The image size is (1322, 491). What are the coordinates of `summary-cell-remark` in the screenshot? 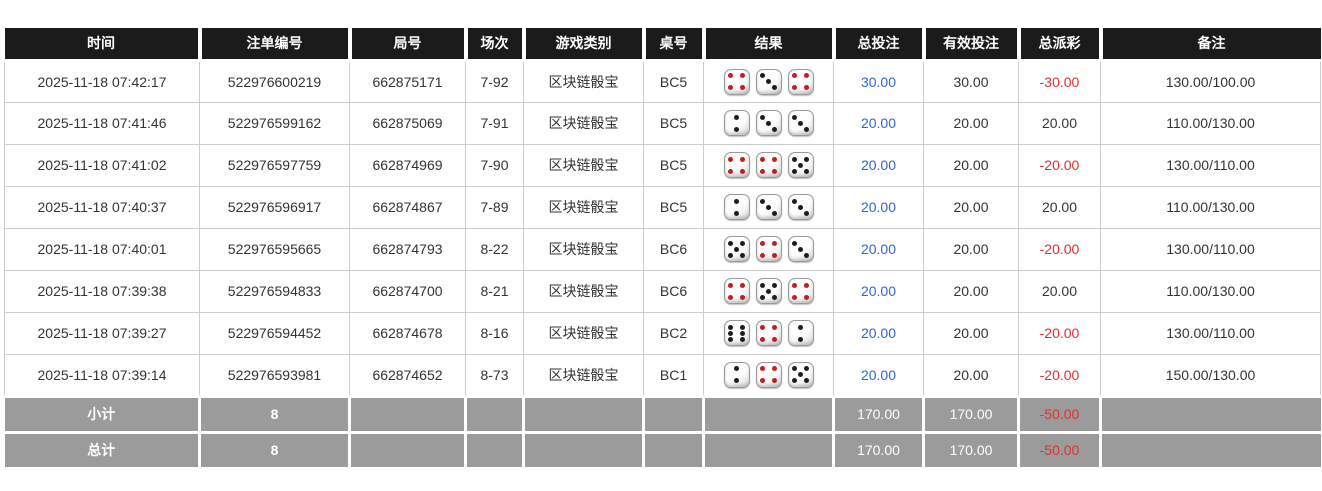 It's located at (1210, 413).